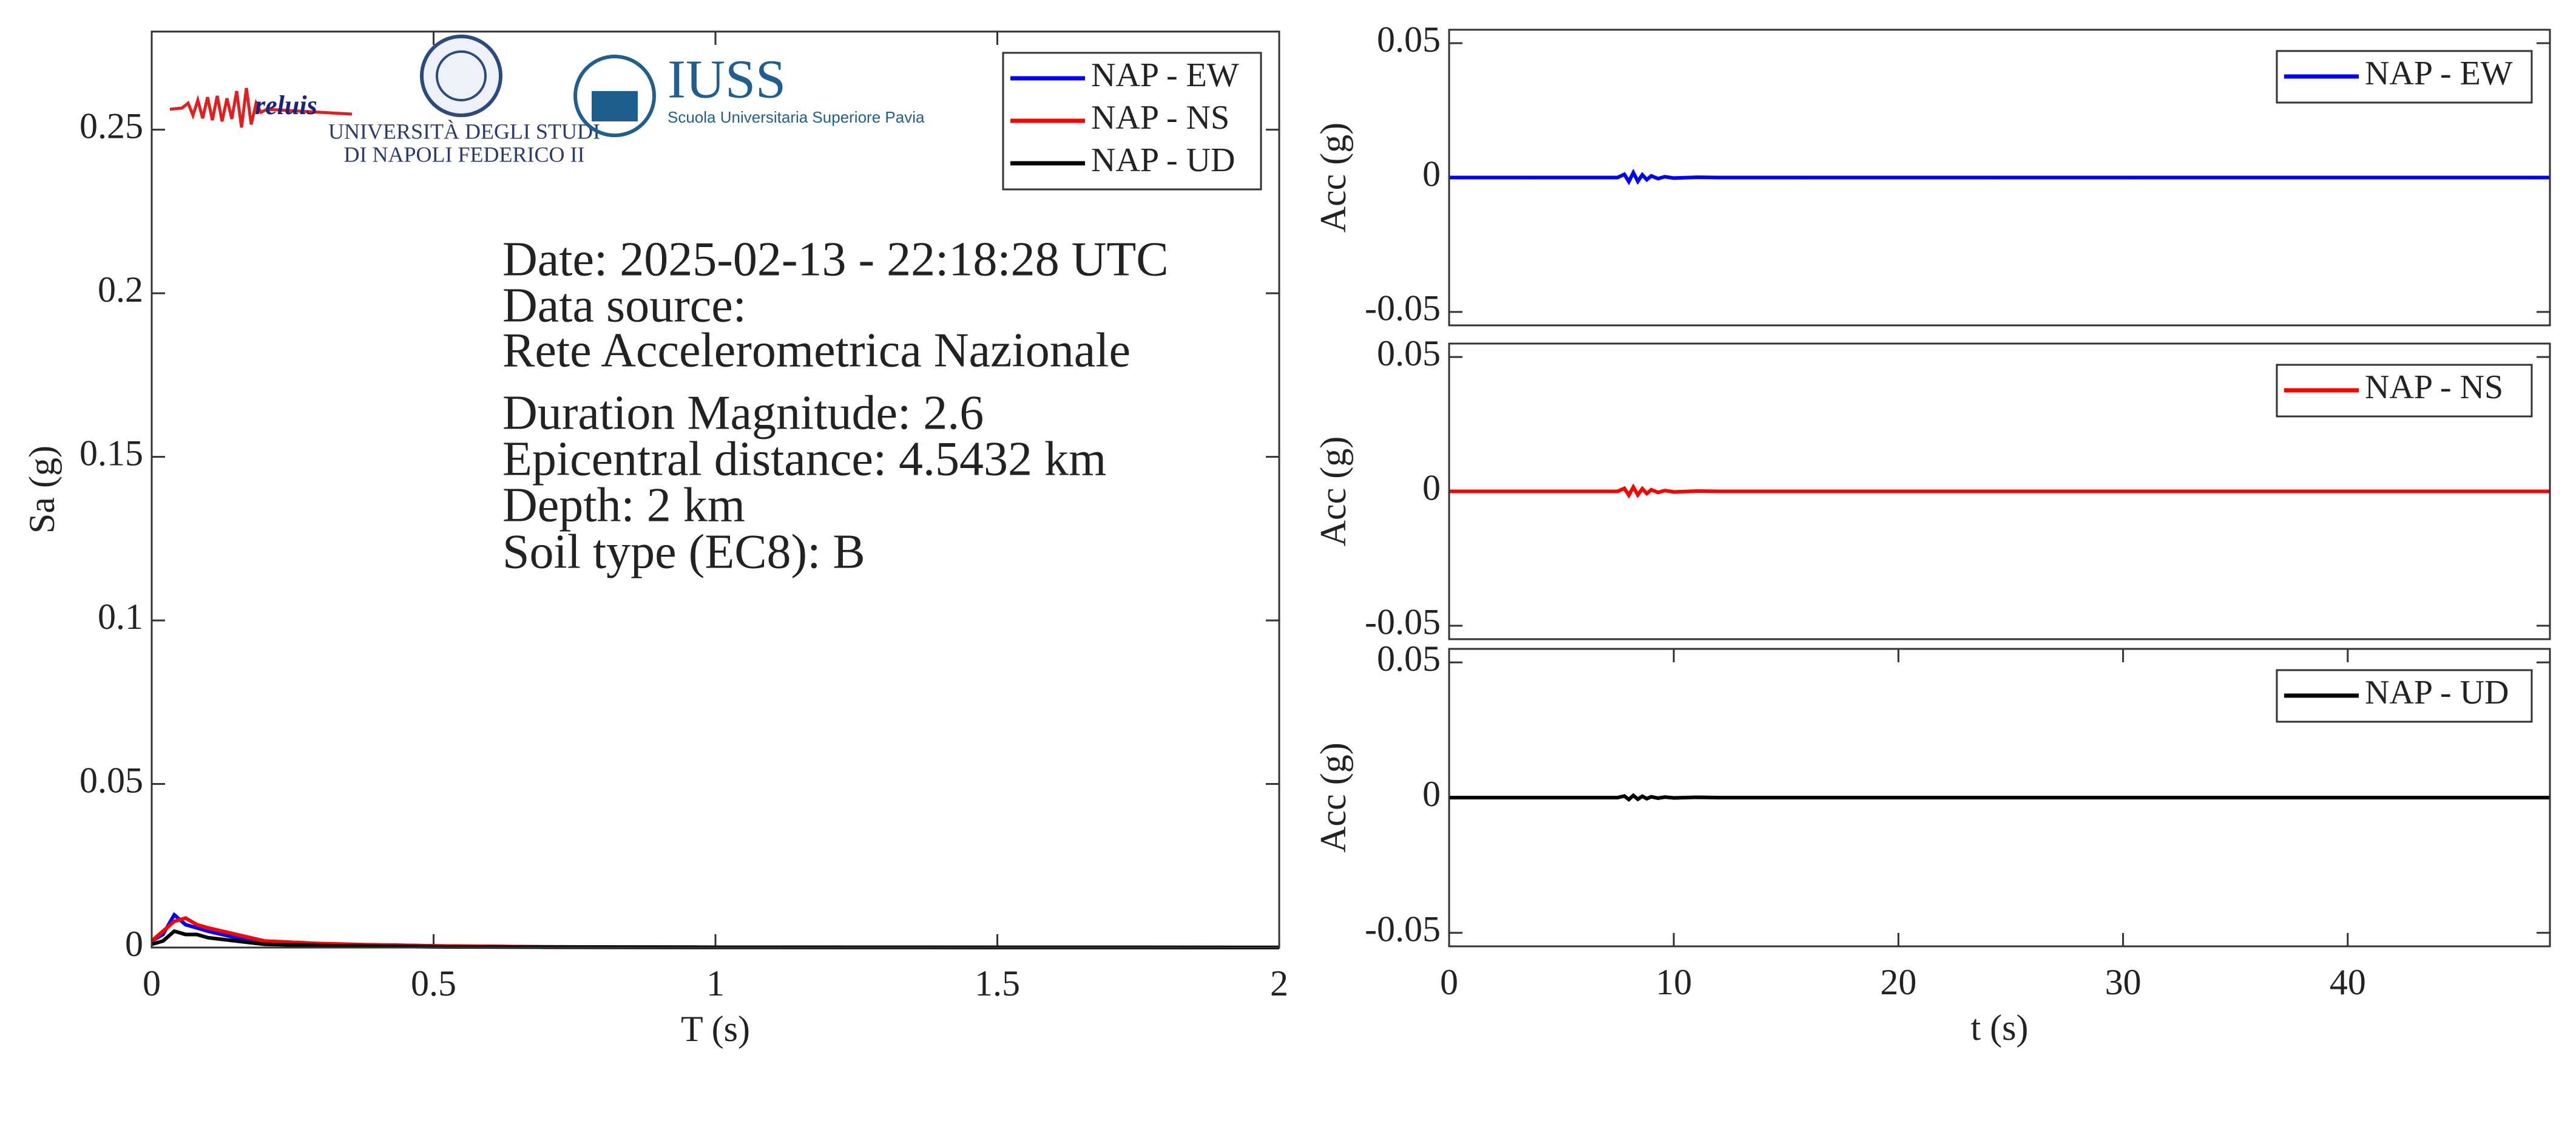 This screenshot has width=2576, height=1126. I want to click on unina-seal, so click(461, 76).